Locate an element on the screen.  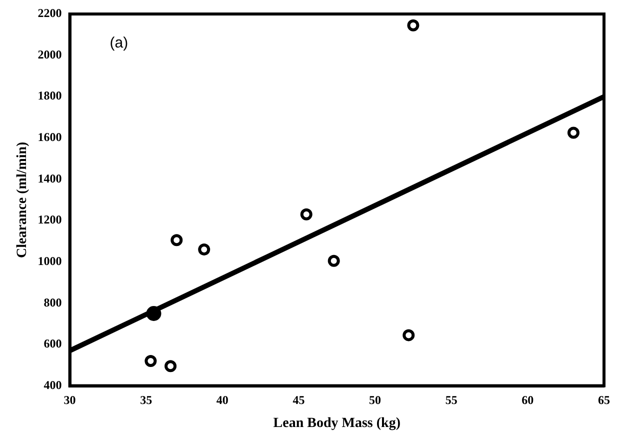
y-tick-label: 2000 is located at coordinates (50, 54).